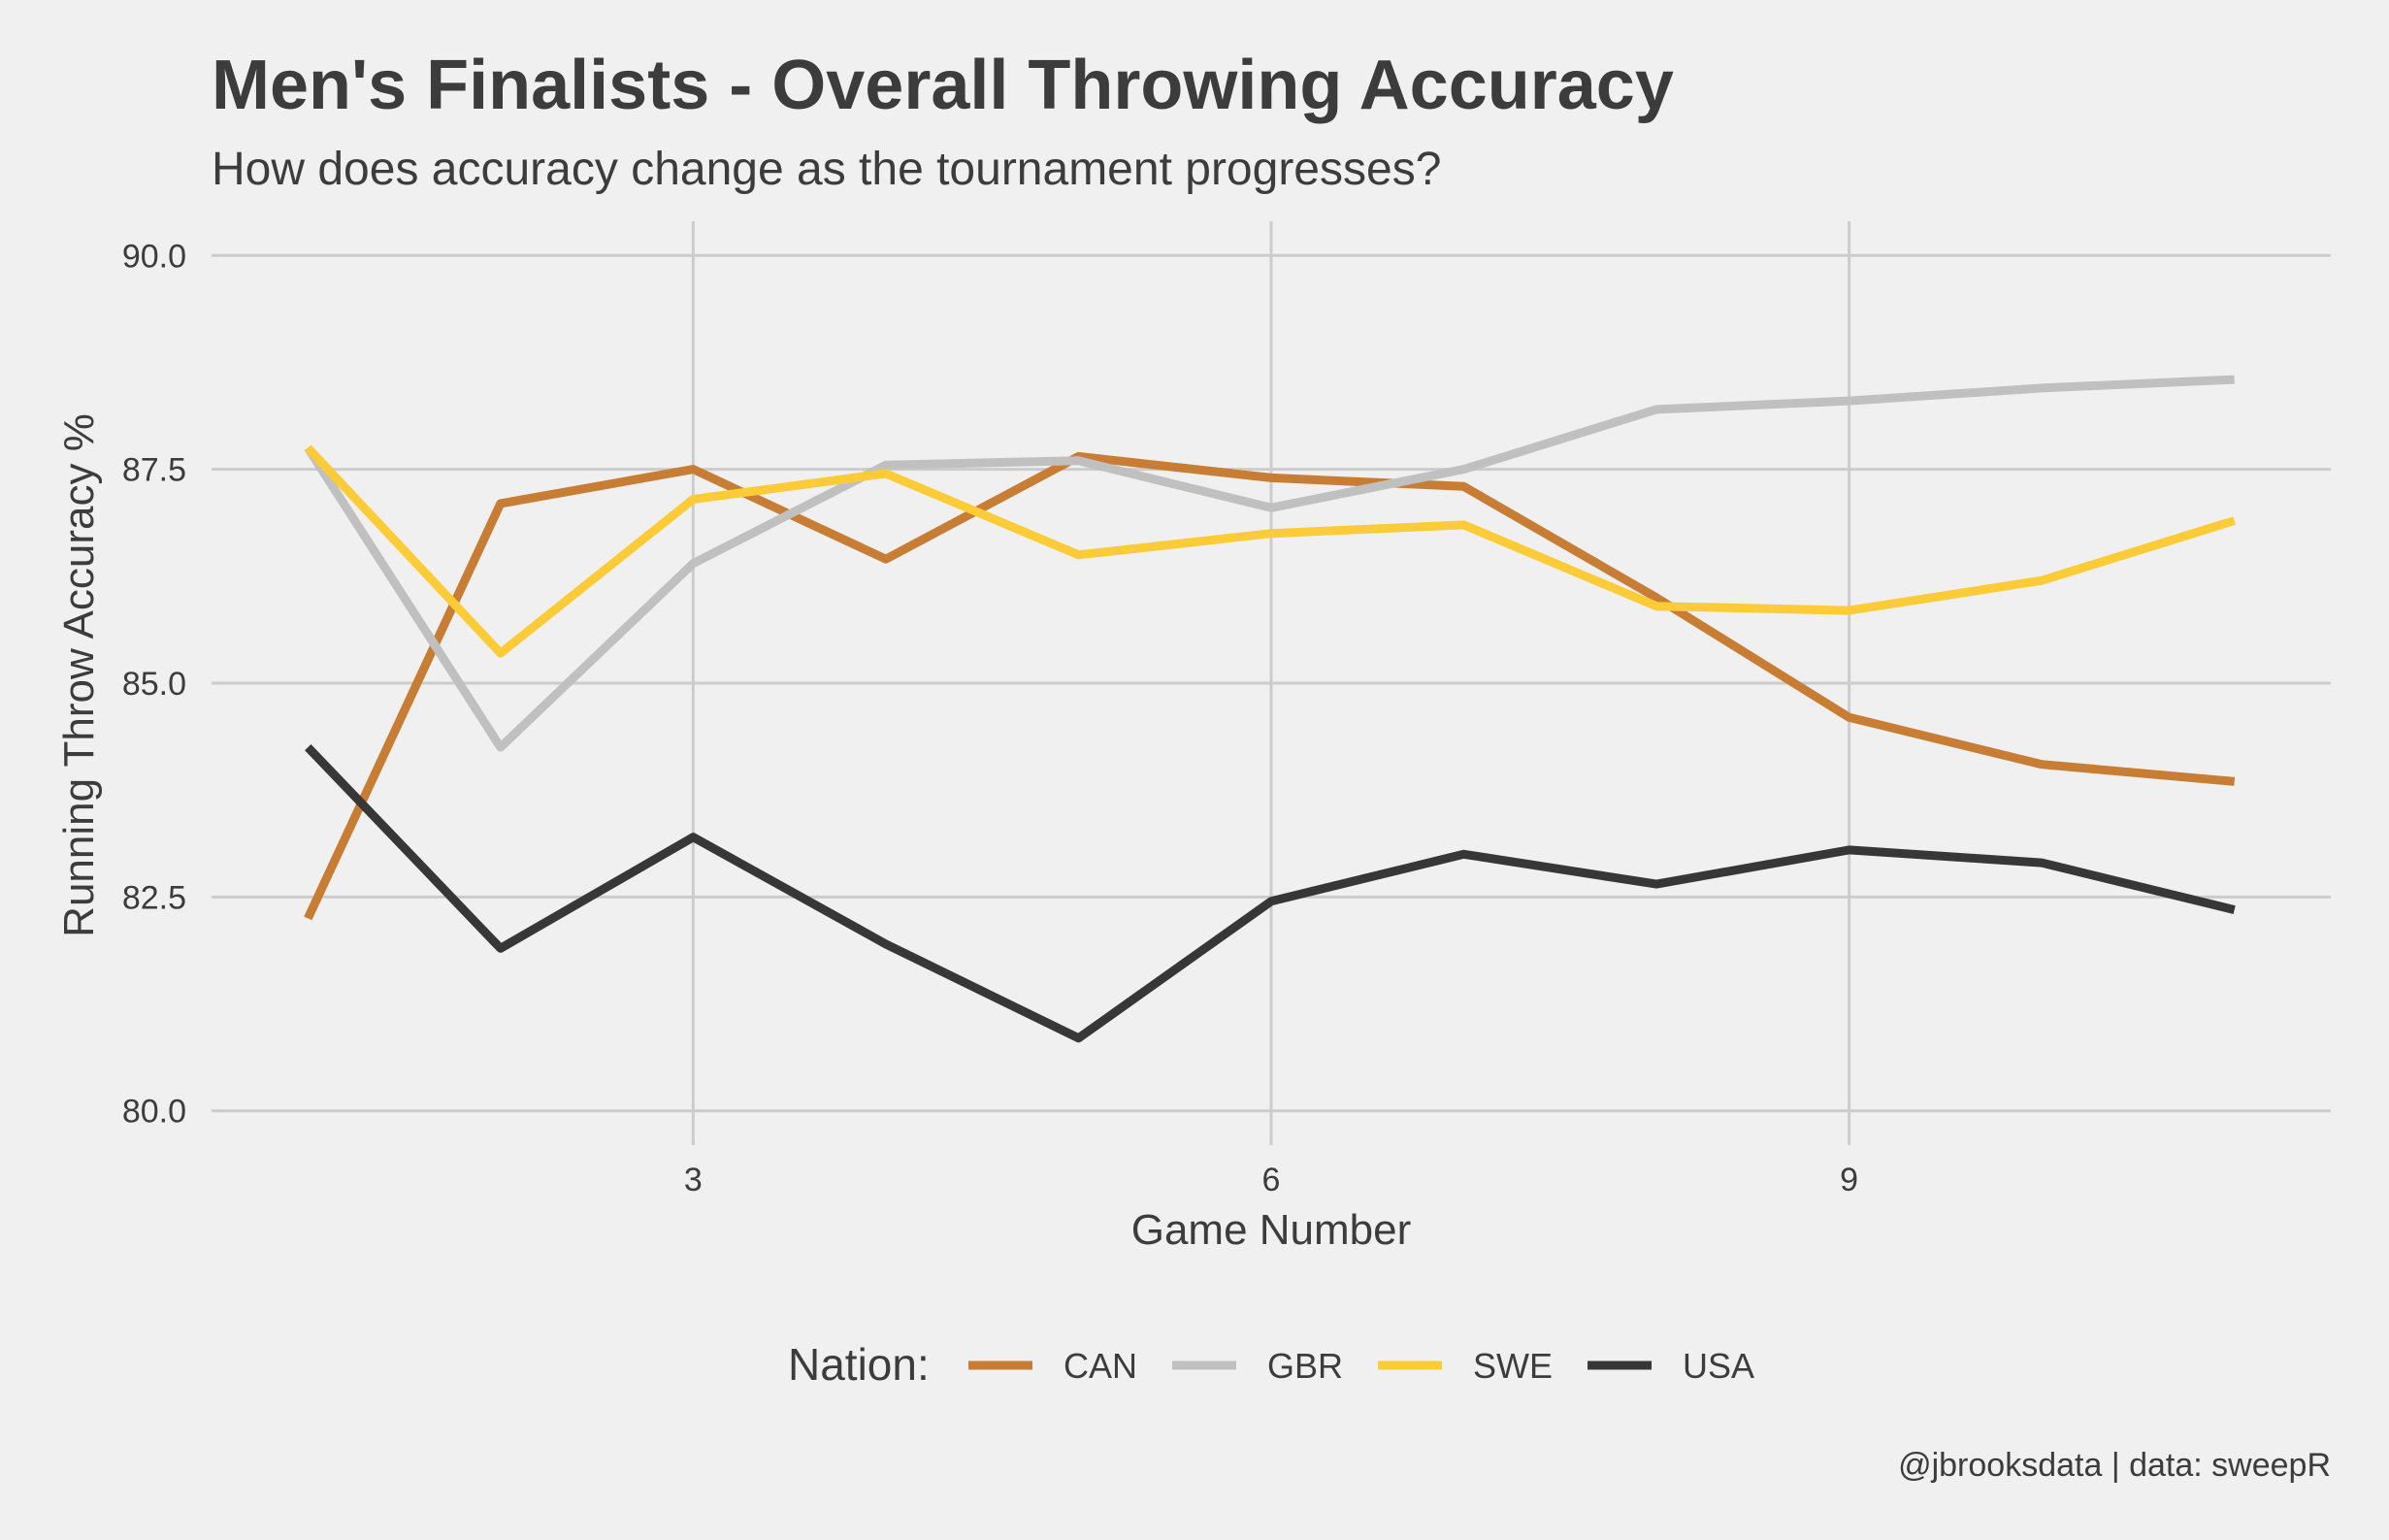  I want to click on x-tick-label: 6, so click(1271, 1180).